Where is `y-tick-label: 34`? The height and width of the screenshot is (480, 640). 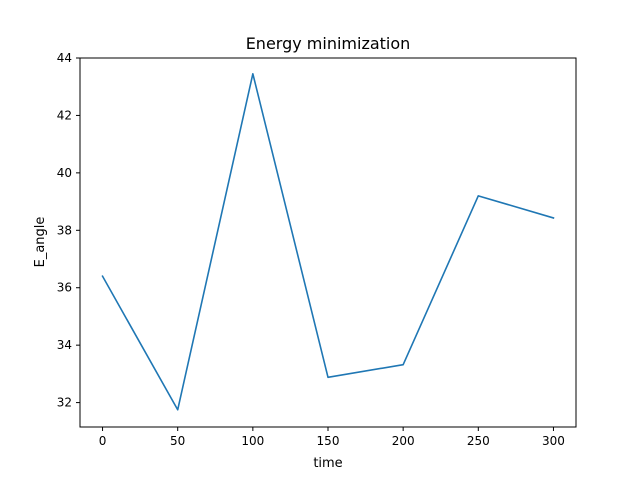
y-tick-label: 34 is located at coordinates (64, 345).